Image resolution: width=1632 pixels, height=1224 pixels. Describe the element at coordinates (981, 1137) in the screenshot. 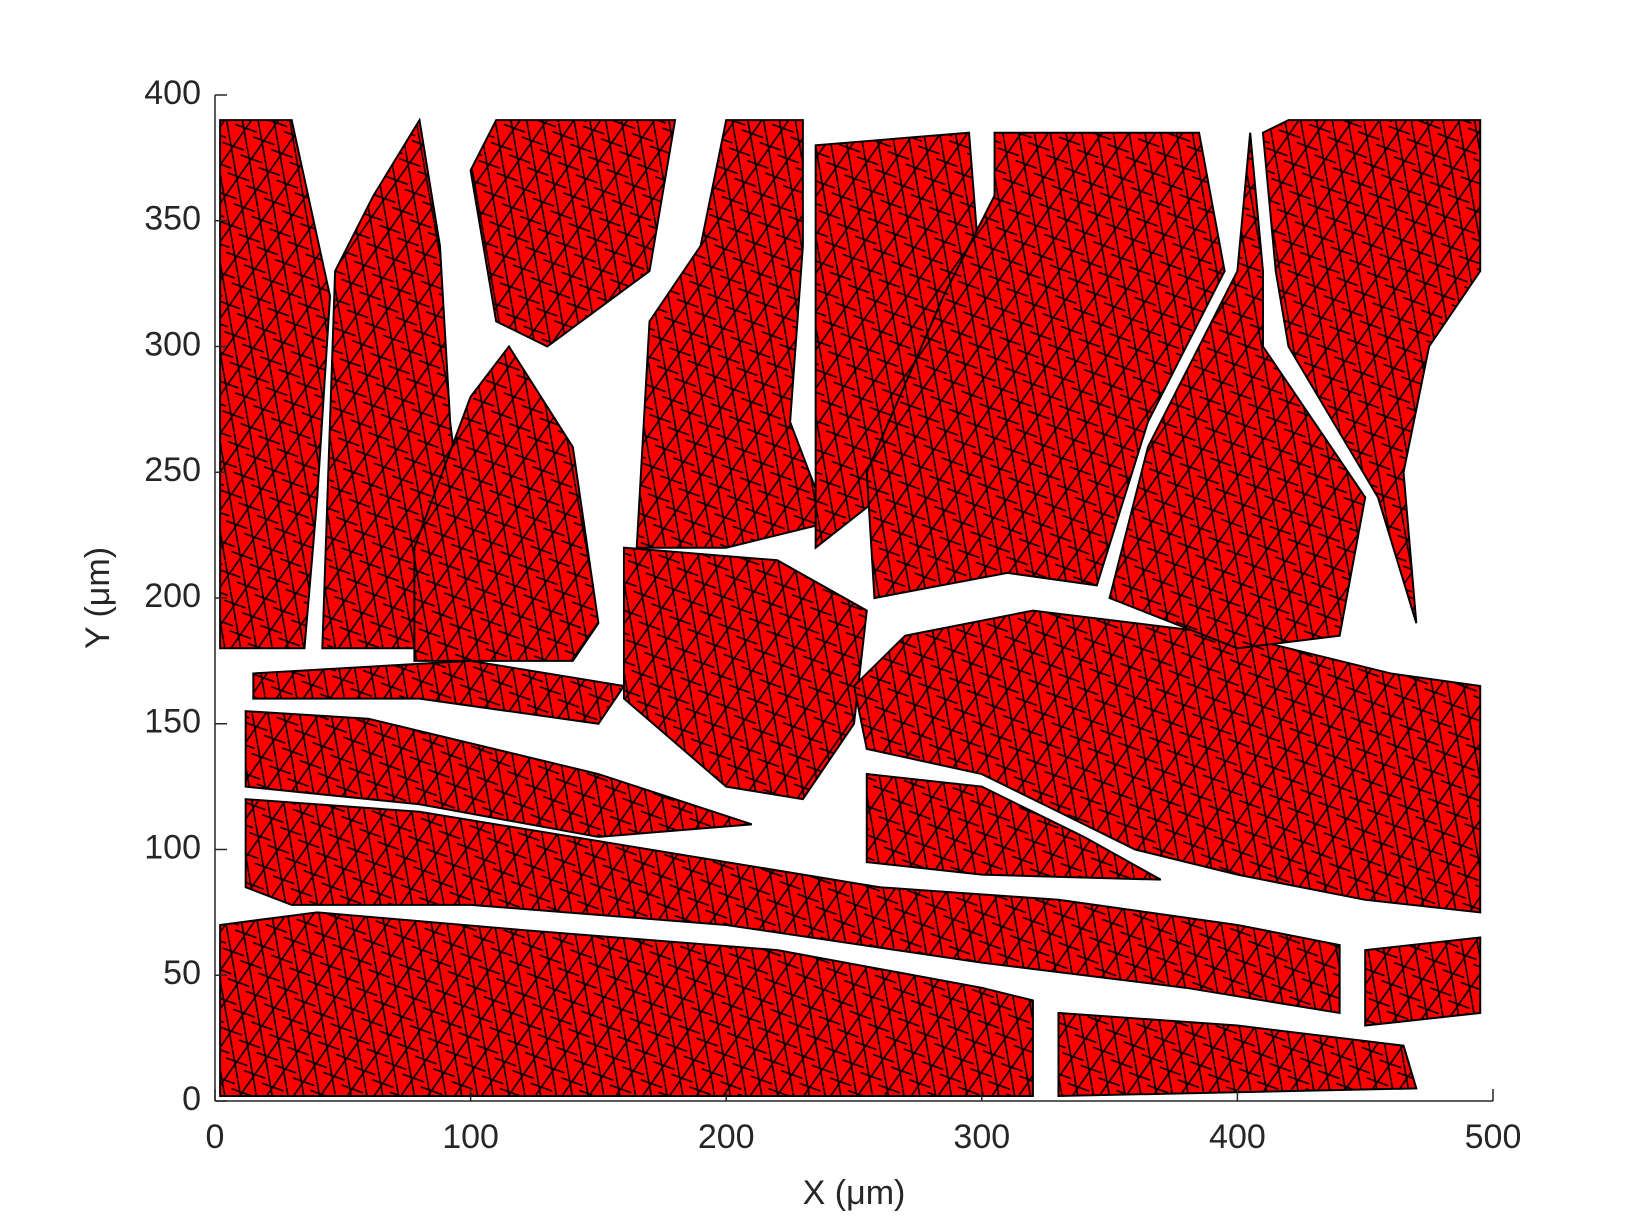

I see `x-tick-label: 300` at that location.